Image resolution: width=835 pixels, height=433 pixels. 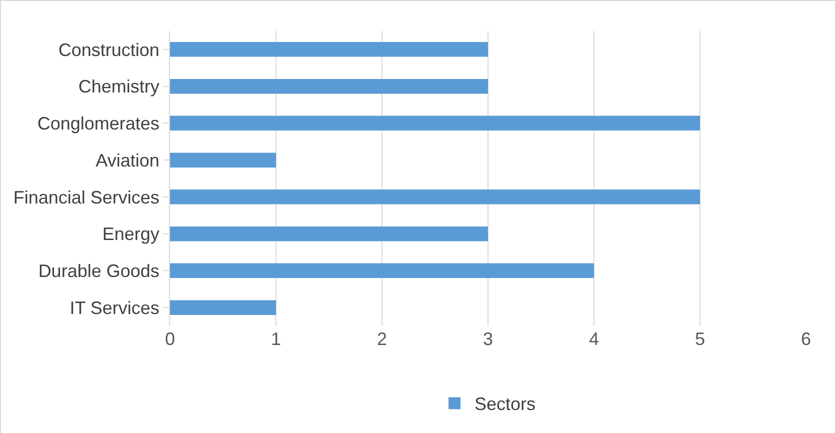 What do you see at coordinates (806, 339) in the screenshot?
I see `x-tick-label: 6` at bounding box center [806, 339].